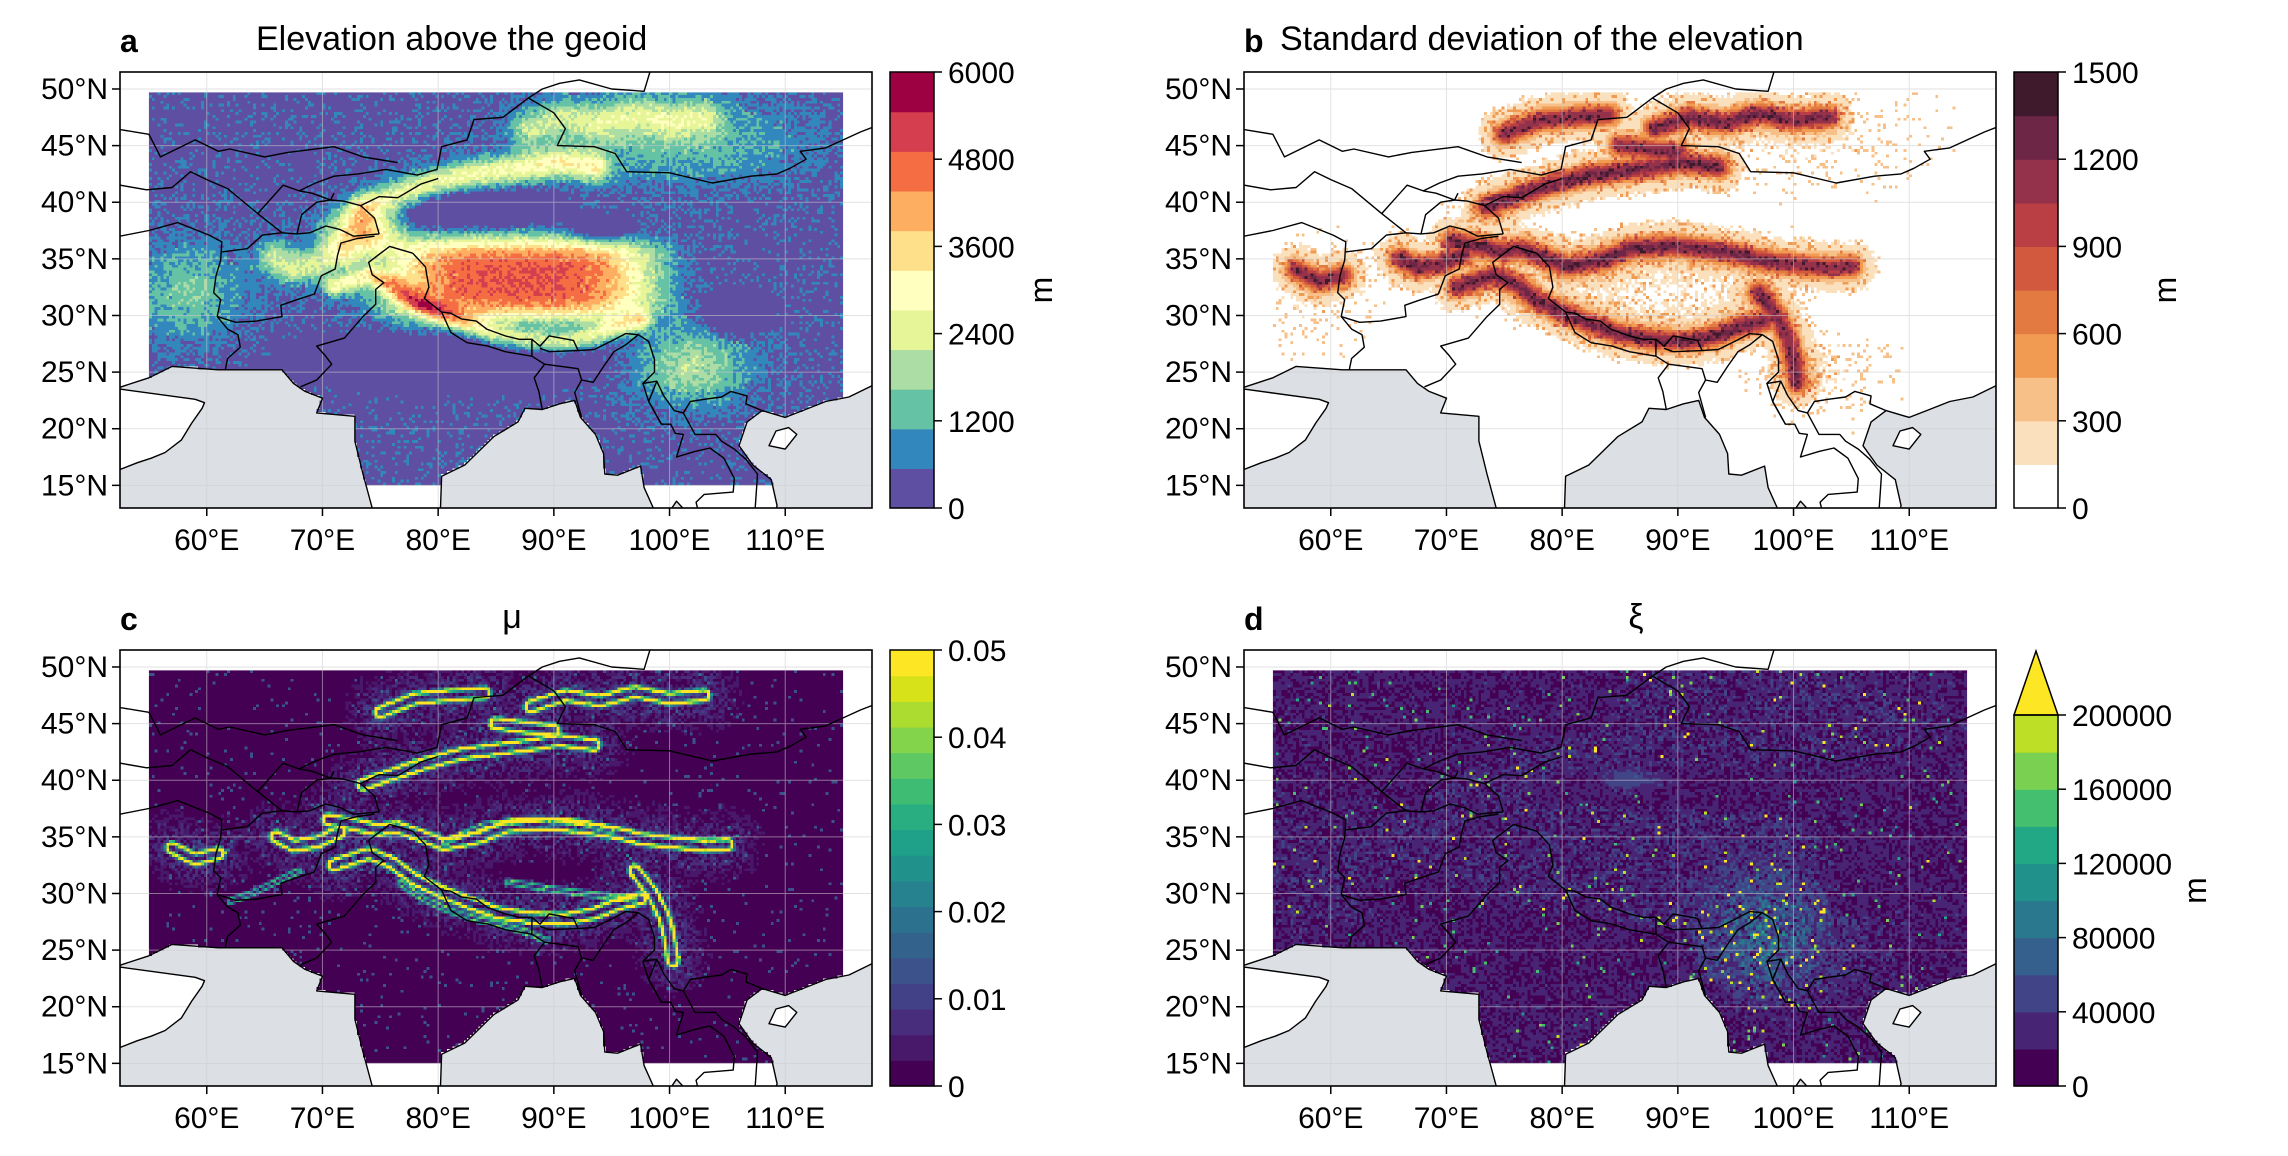 The height and width of the screenshot is (1156, 2288). Describe the element at coordinates (977, 738) in the screenshot. I see `colorbar-tick-label: 0.04` at that location.